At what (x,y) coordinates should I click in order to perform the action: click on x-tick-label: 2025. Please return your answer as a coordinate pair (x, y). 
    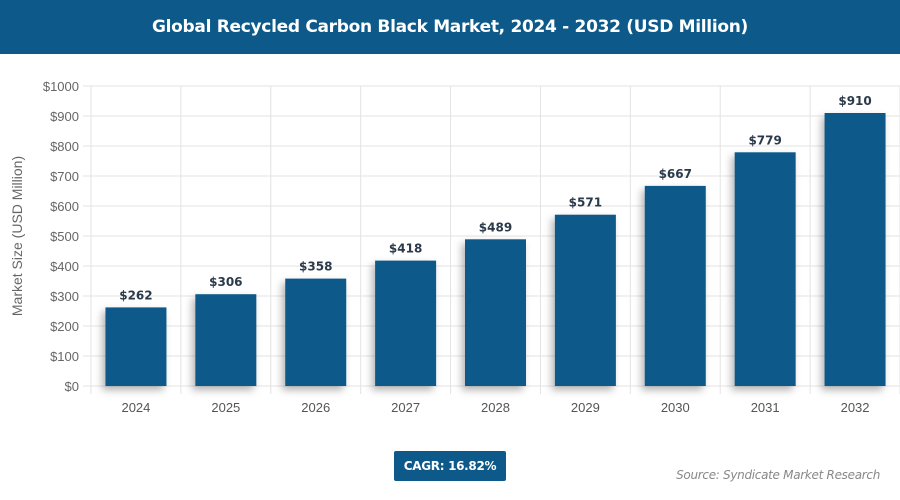
    Looking at the image, I should click on (225, 407).